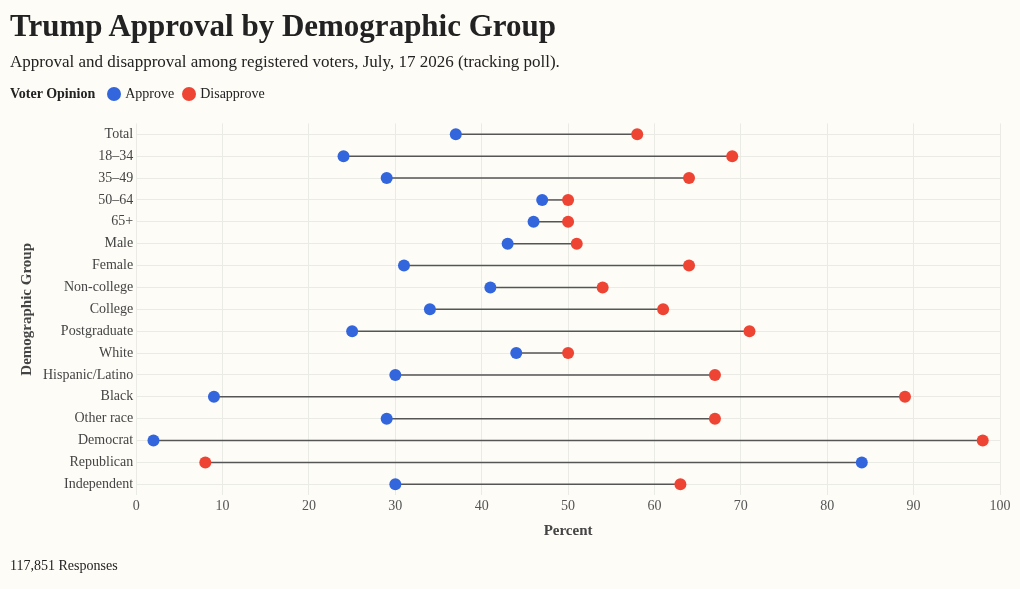  What do you see at coordinates (53, 94) in the screenshot?
I see `legend-title: Voter Opinion` at bounding box center [53, 94].